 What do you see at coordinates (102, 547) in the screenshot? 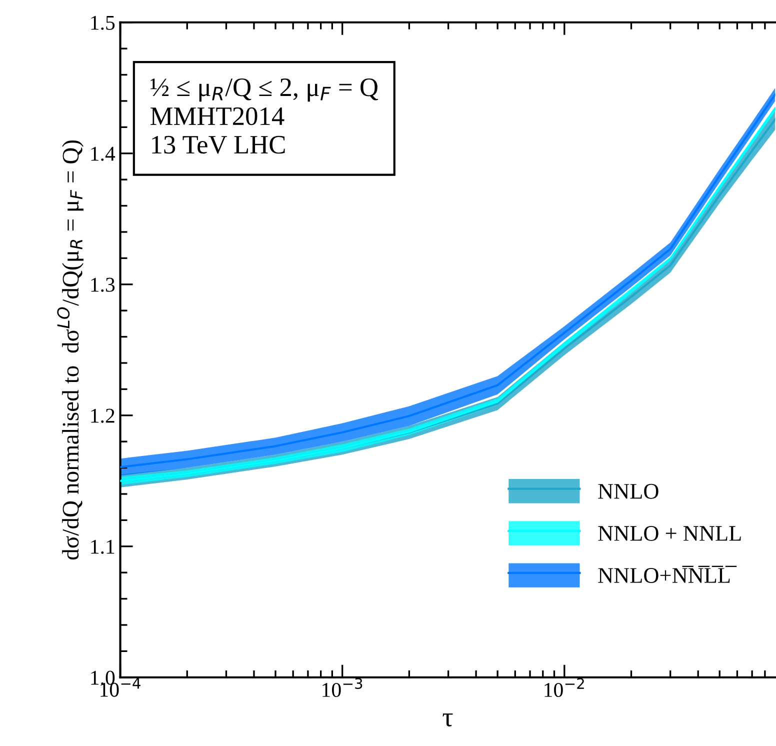
I see `y-tick-label: 1.1` at bounding box center [102, 547].